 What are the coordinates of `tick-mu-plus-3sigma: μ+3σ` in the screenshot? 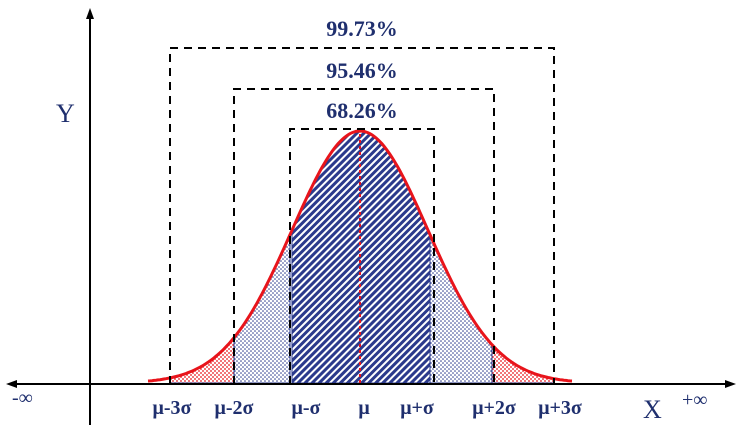 It's located at (560, 408).